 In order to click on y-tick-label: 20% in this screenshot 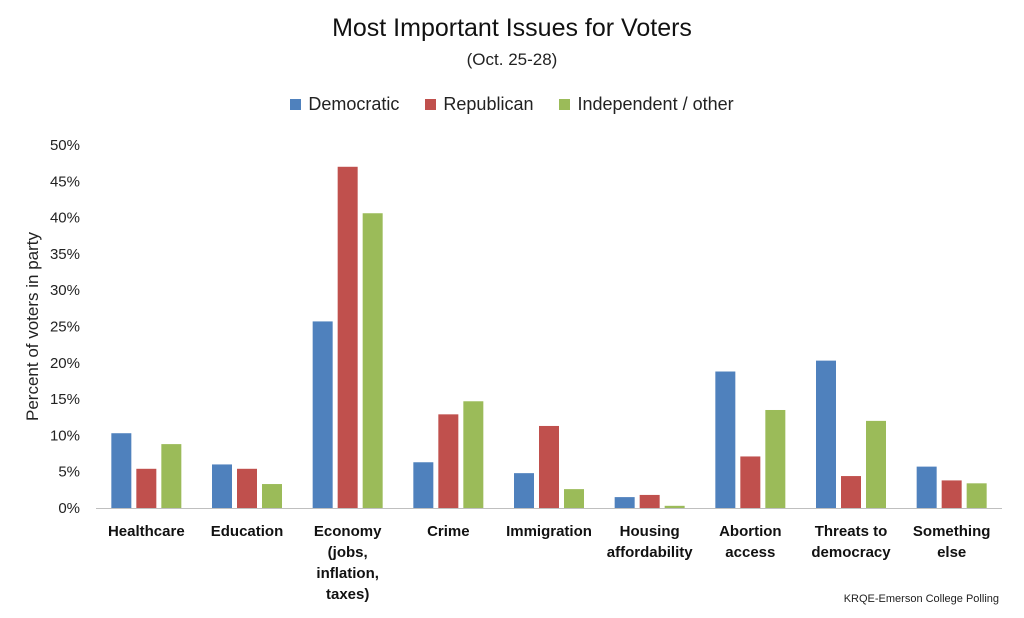, I will do `click(65, 363)`.